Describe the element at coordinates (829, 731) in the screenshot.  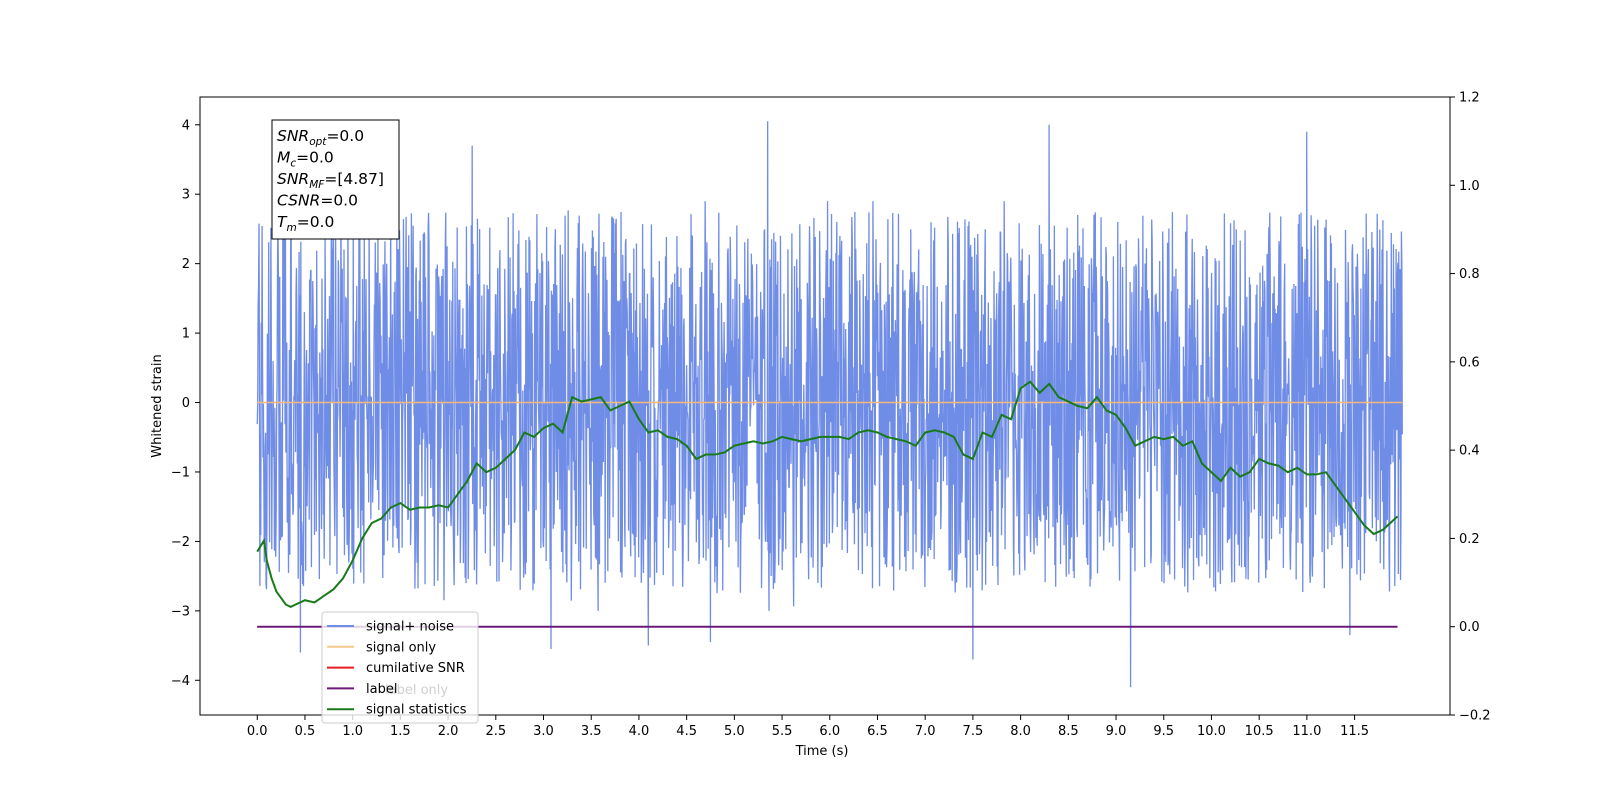
I see `x-tick-label: 6.0` at that location.